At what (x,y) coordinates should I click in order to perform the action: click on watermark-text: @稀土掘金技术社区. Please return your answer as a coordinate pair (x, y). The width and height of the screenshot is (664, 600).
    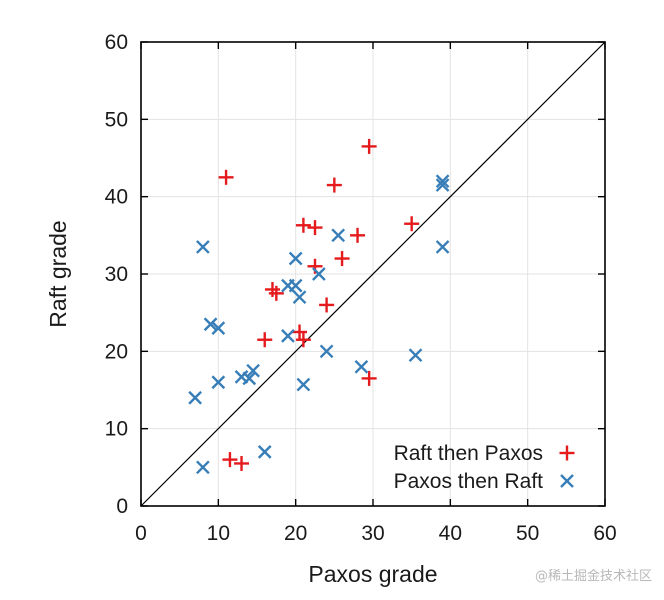
    Looking at the image, I should click on (593, 576).